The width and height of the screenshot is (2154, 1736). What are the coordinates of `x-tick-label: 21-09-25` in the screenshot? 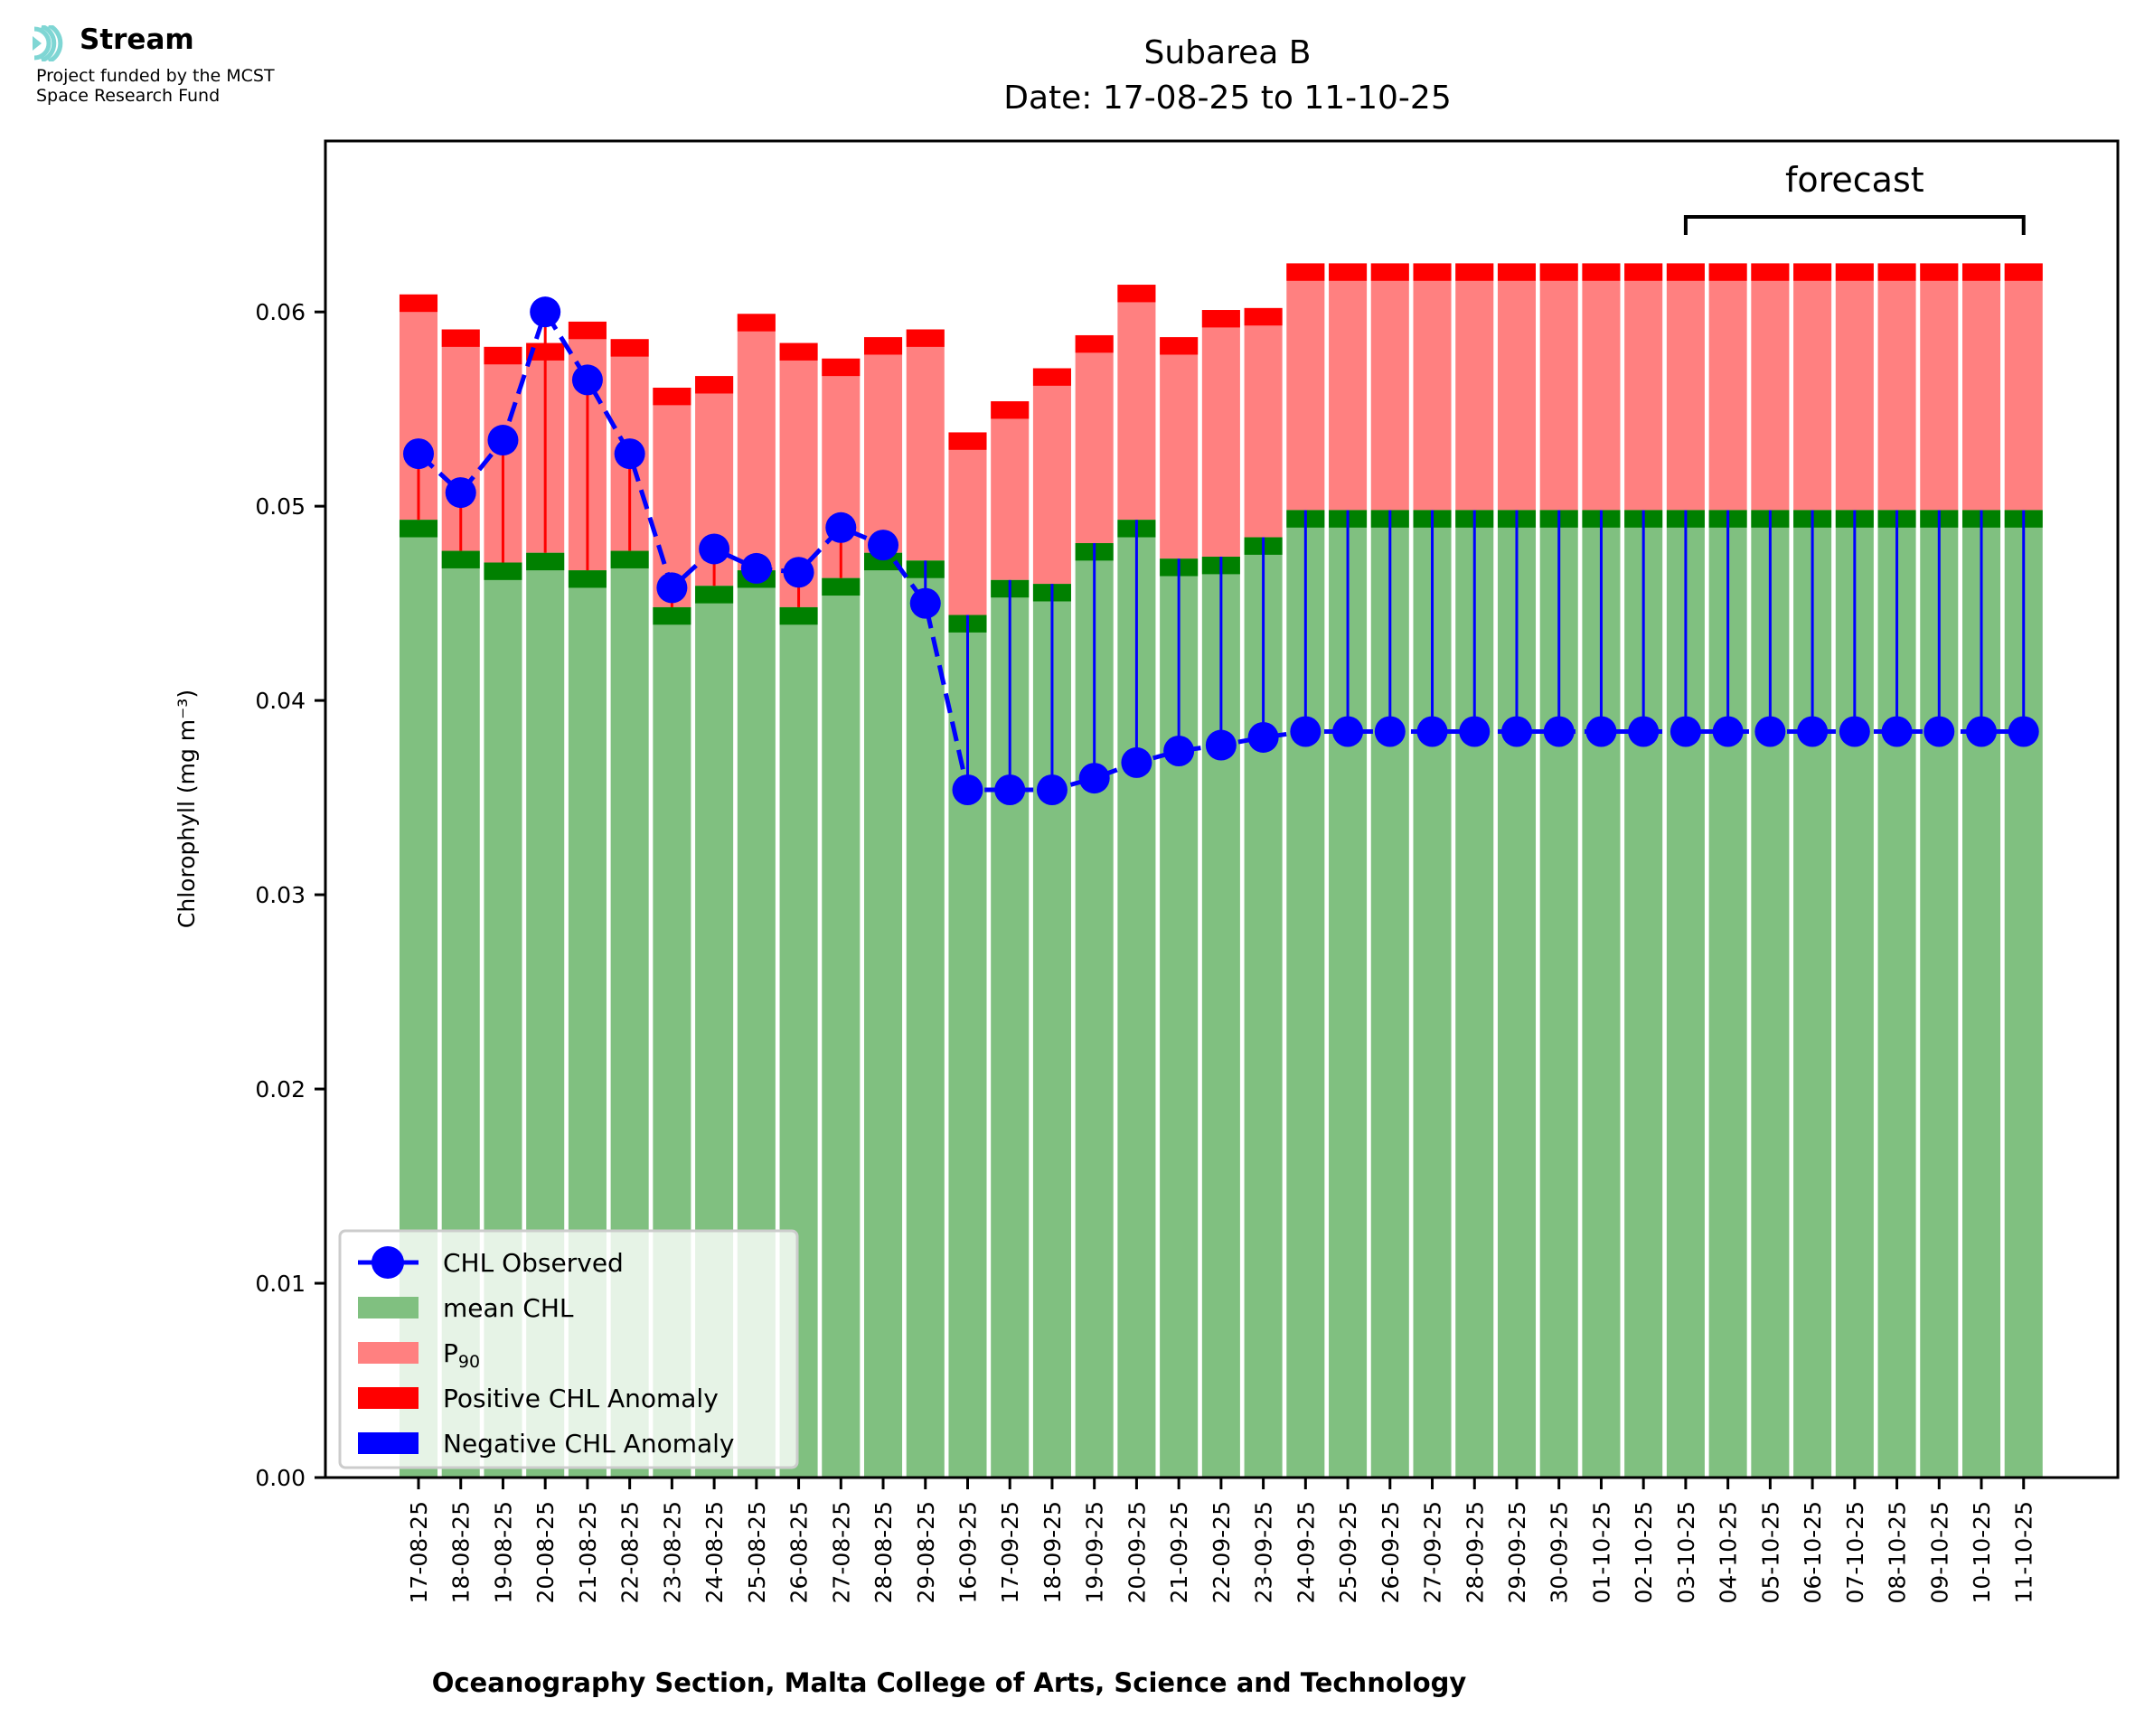 It's located at (1179, 1552).